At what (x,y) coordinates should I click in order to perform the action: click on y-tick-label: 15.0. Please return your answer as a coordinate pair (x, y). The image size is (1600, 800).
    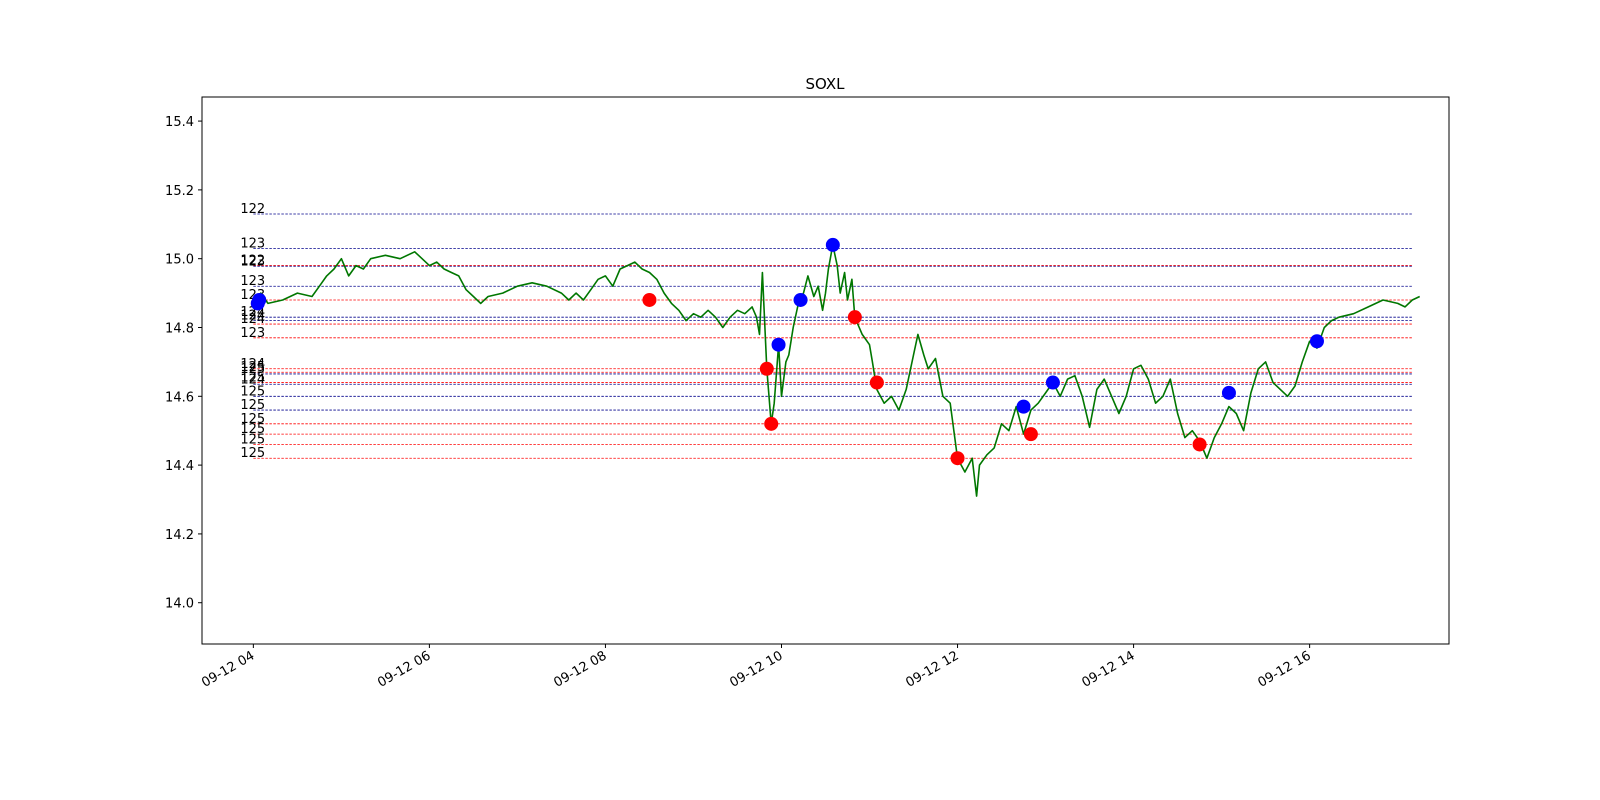
    Looking at the image, I should click on (179, 260).